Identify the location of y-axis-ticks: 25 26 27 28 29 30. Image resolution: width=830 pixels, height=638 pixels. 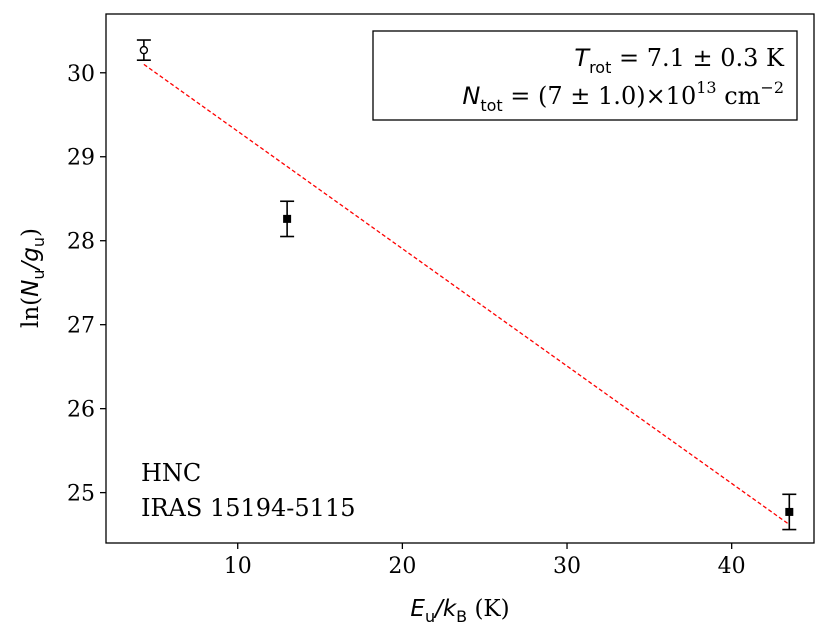
(86, 284).